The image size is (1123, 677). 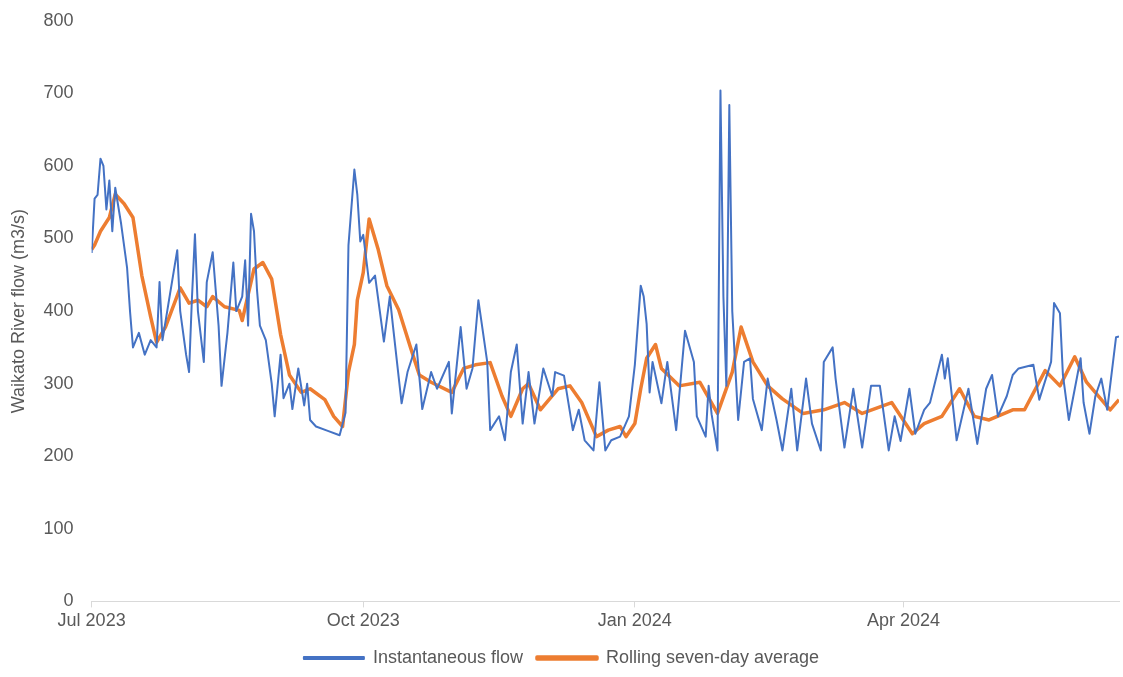 I want to click on y-tick-label: 300, so click(x=58, y=382).